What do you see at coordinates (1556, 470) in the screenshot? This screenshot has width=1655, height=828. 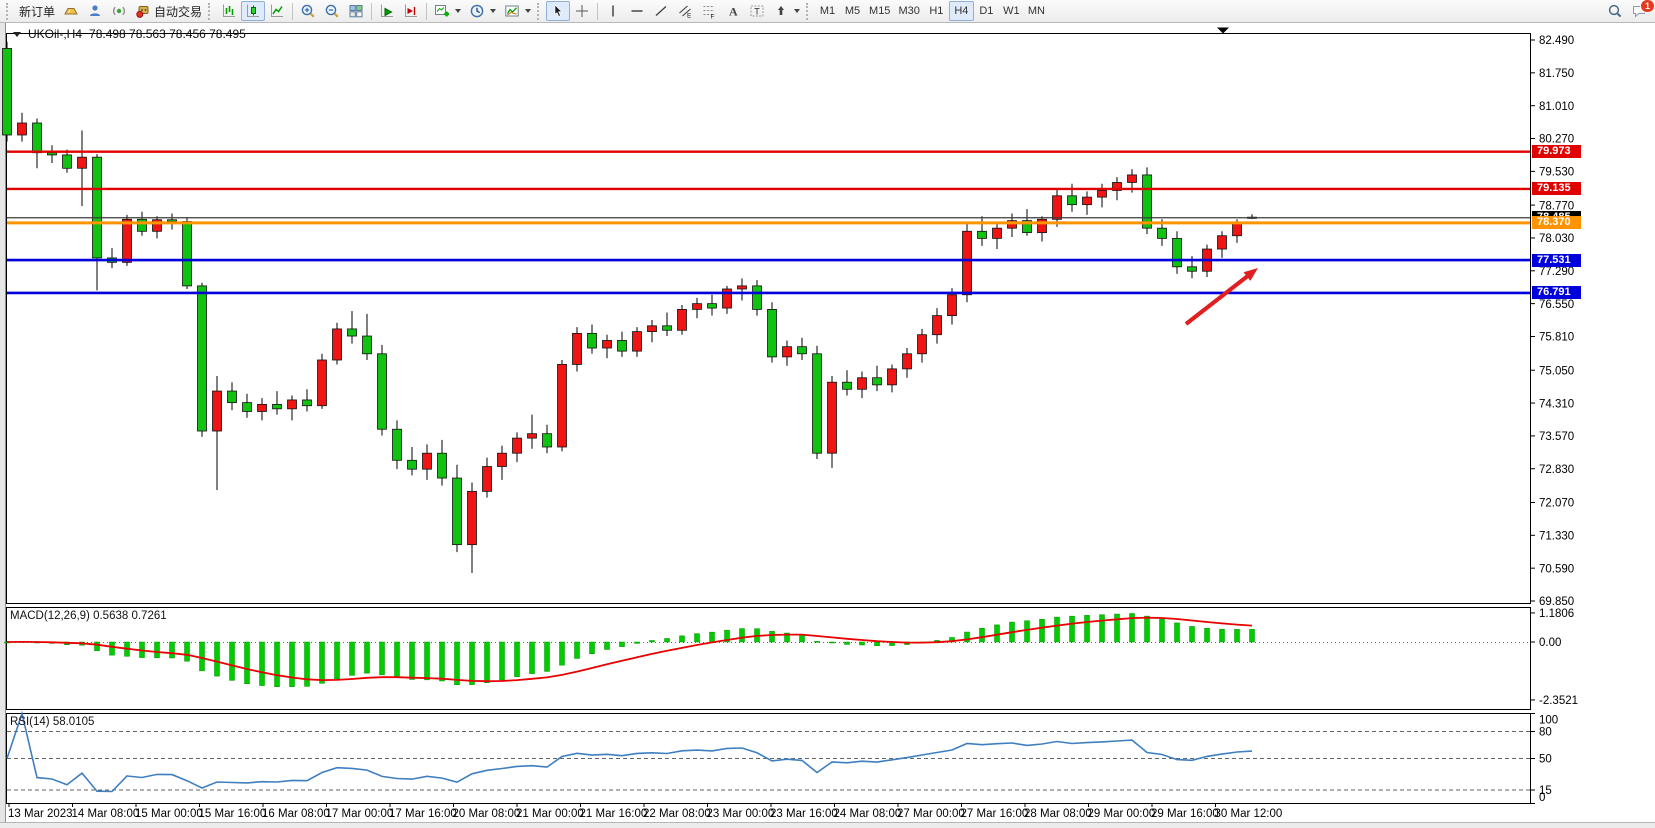 I see `price-axis-tick: 72.830` at bounding box center [1556, 470].